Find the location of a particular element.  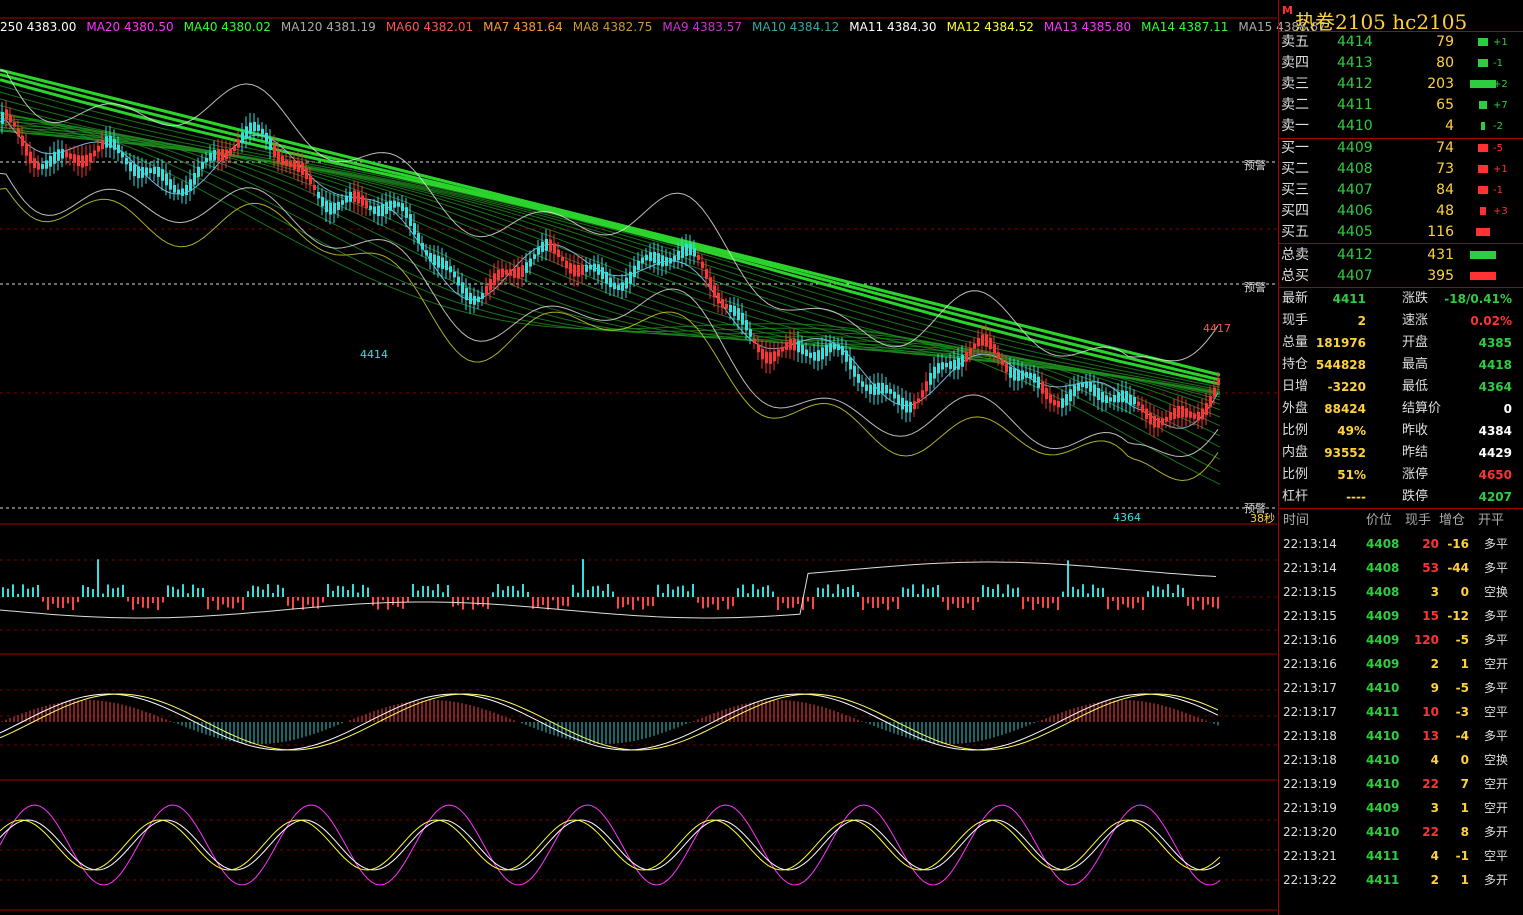

trade-row: 22:13:19 4409 3 1 空开 is located at coordinates (1401, 808).